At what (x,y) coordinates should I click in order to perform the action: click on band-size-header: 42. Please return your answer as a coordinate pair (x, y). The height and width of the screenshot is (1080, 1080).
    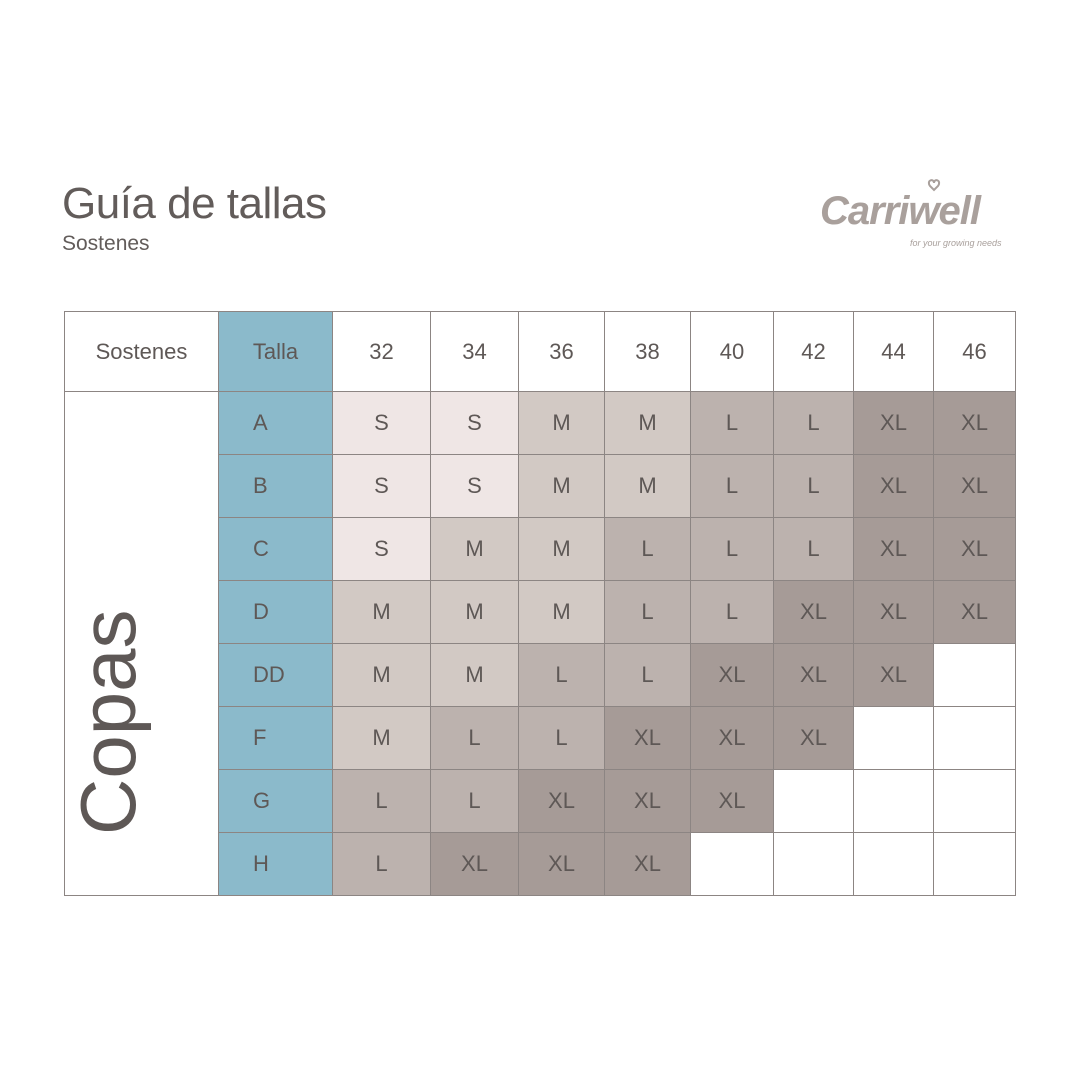
    Looking at the image, I should click on (814, 352).